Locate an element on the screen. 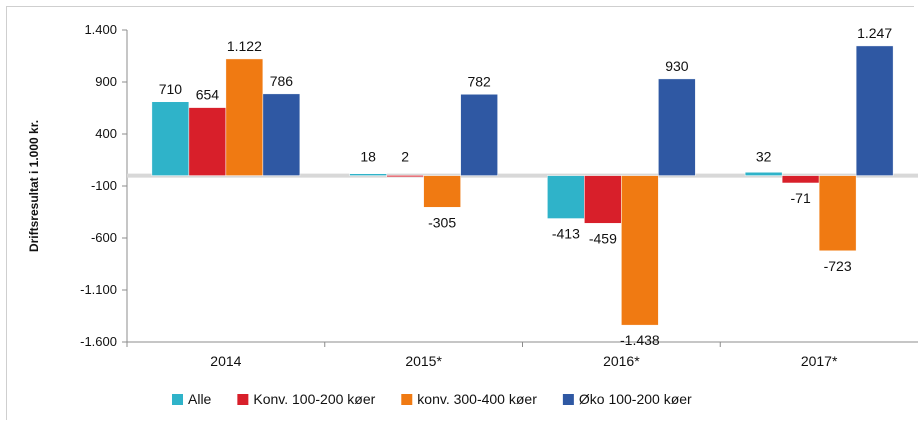 This screenshot has width=922, height=425. data-label: -723 is located at coordinates (838, 266).